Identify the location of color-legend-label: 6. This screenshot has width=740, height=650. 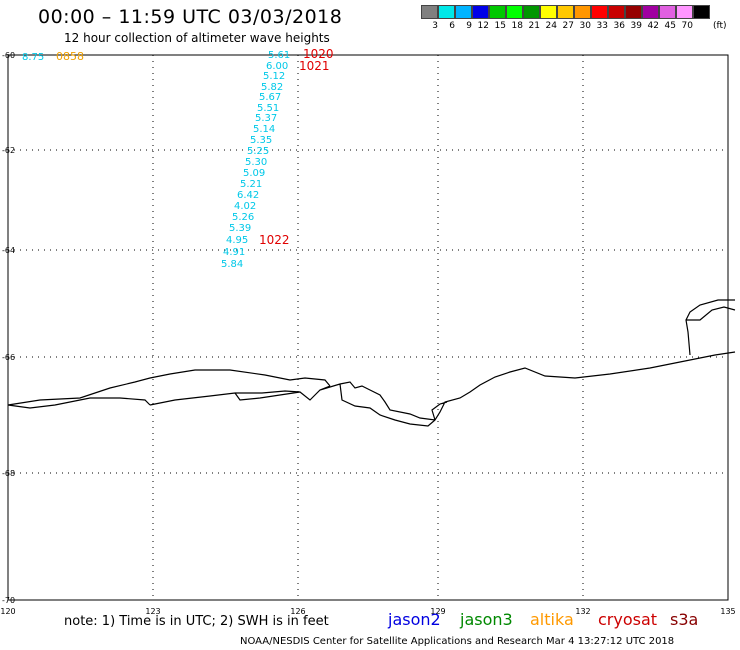
(452, 26).